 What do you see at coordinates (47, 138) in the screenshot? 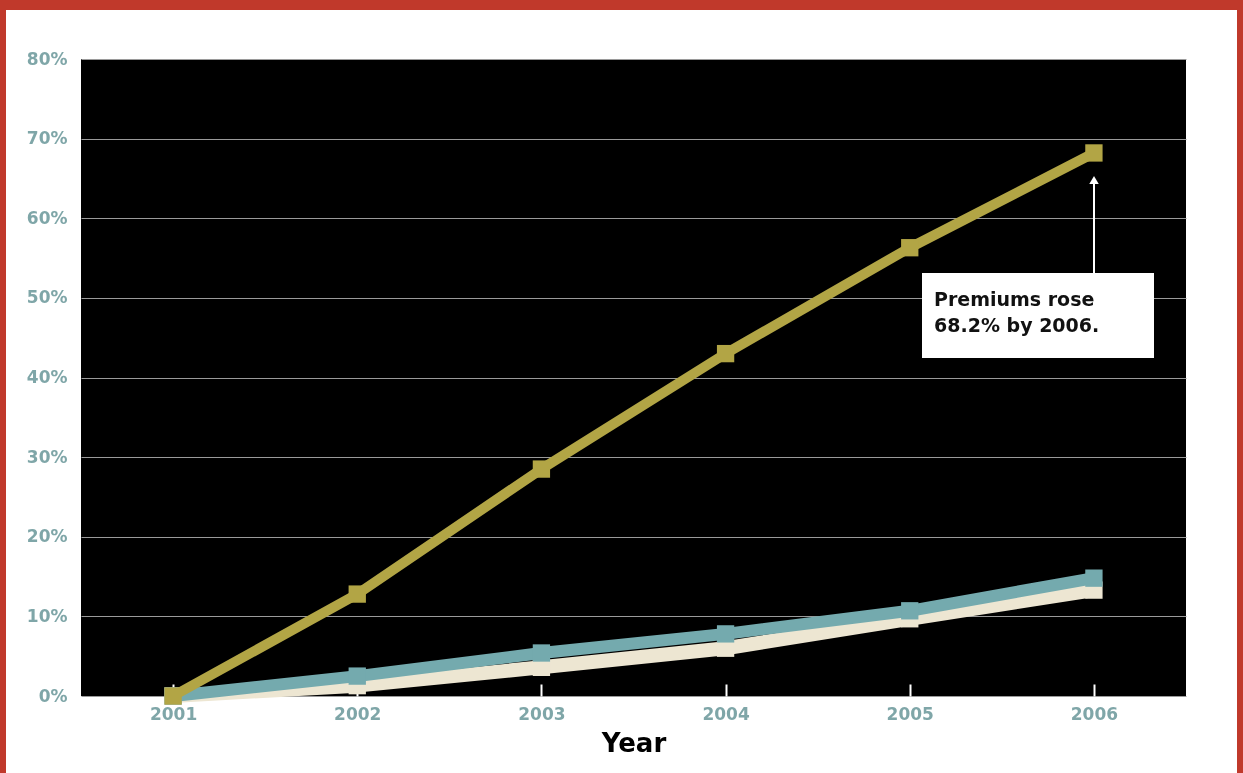
I see `y-tick-label: 70%` at bounding box center [47, 138].